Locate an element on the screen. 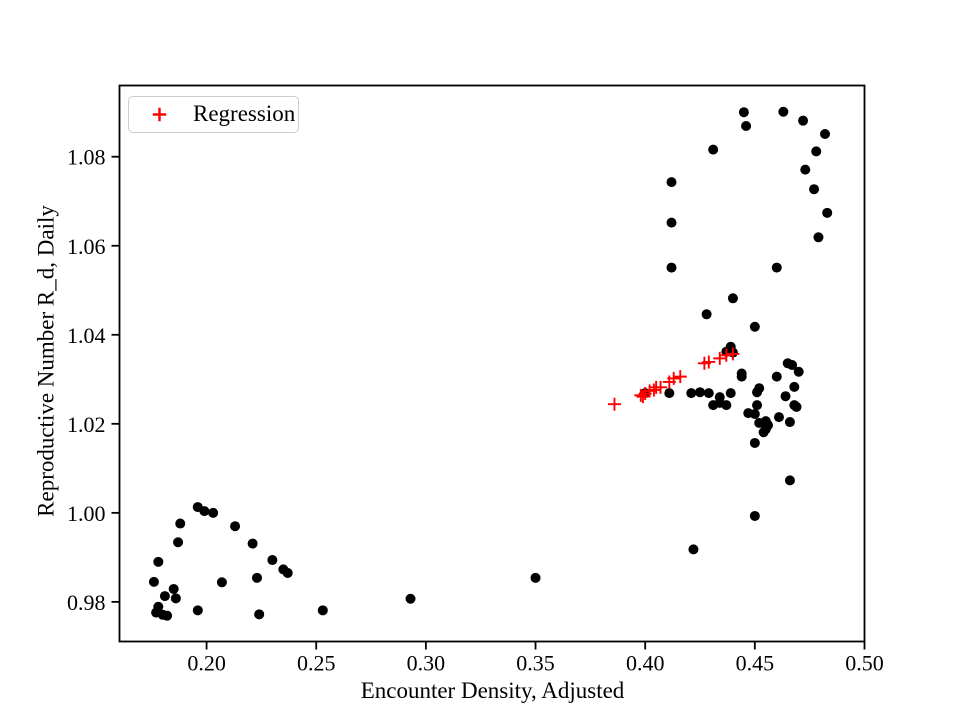 This screenshot has width=960, height=720. plus-glyph is located at coordinates (159, 114).